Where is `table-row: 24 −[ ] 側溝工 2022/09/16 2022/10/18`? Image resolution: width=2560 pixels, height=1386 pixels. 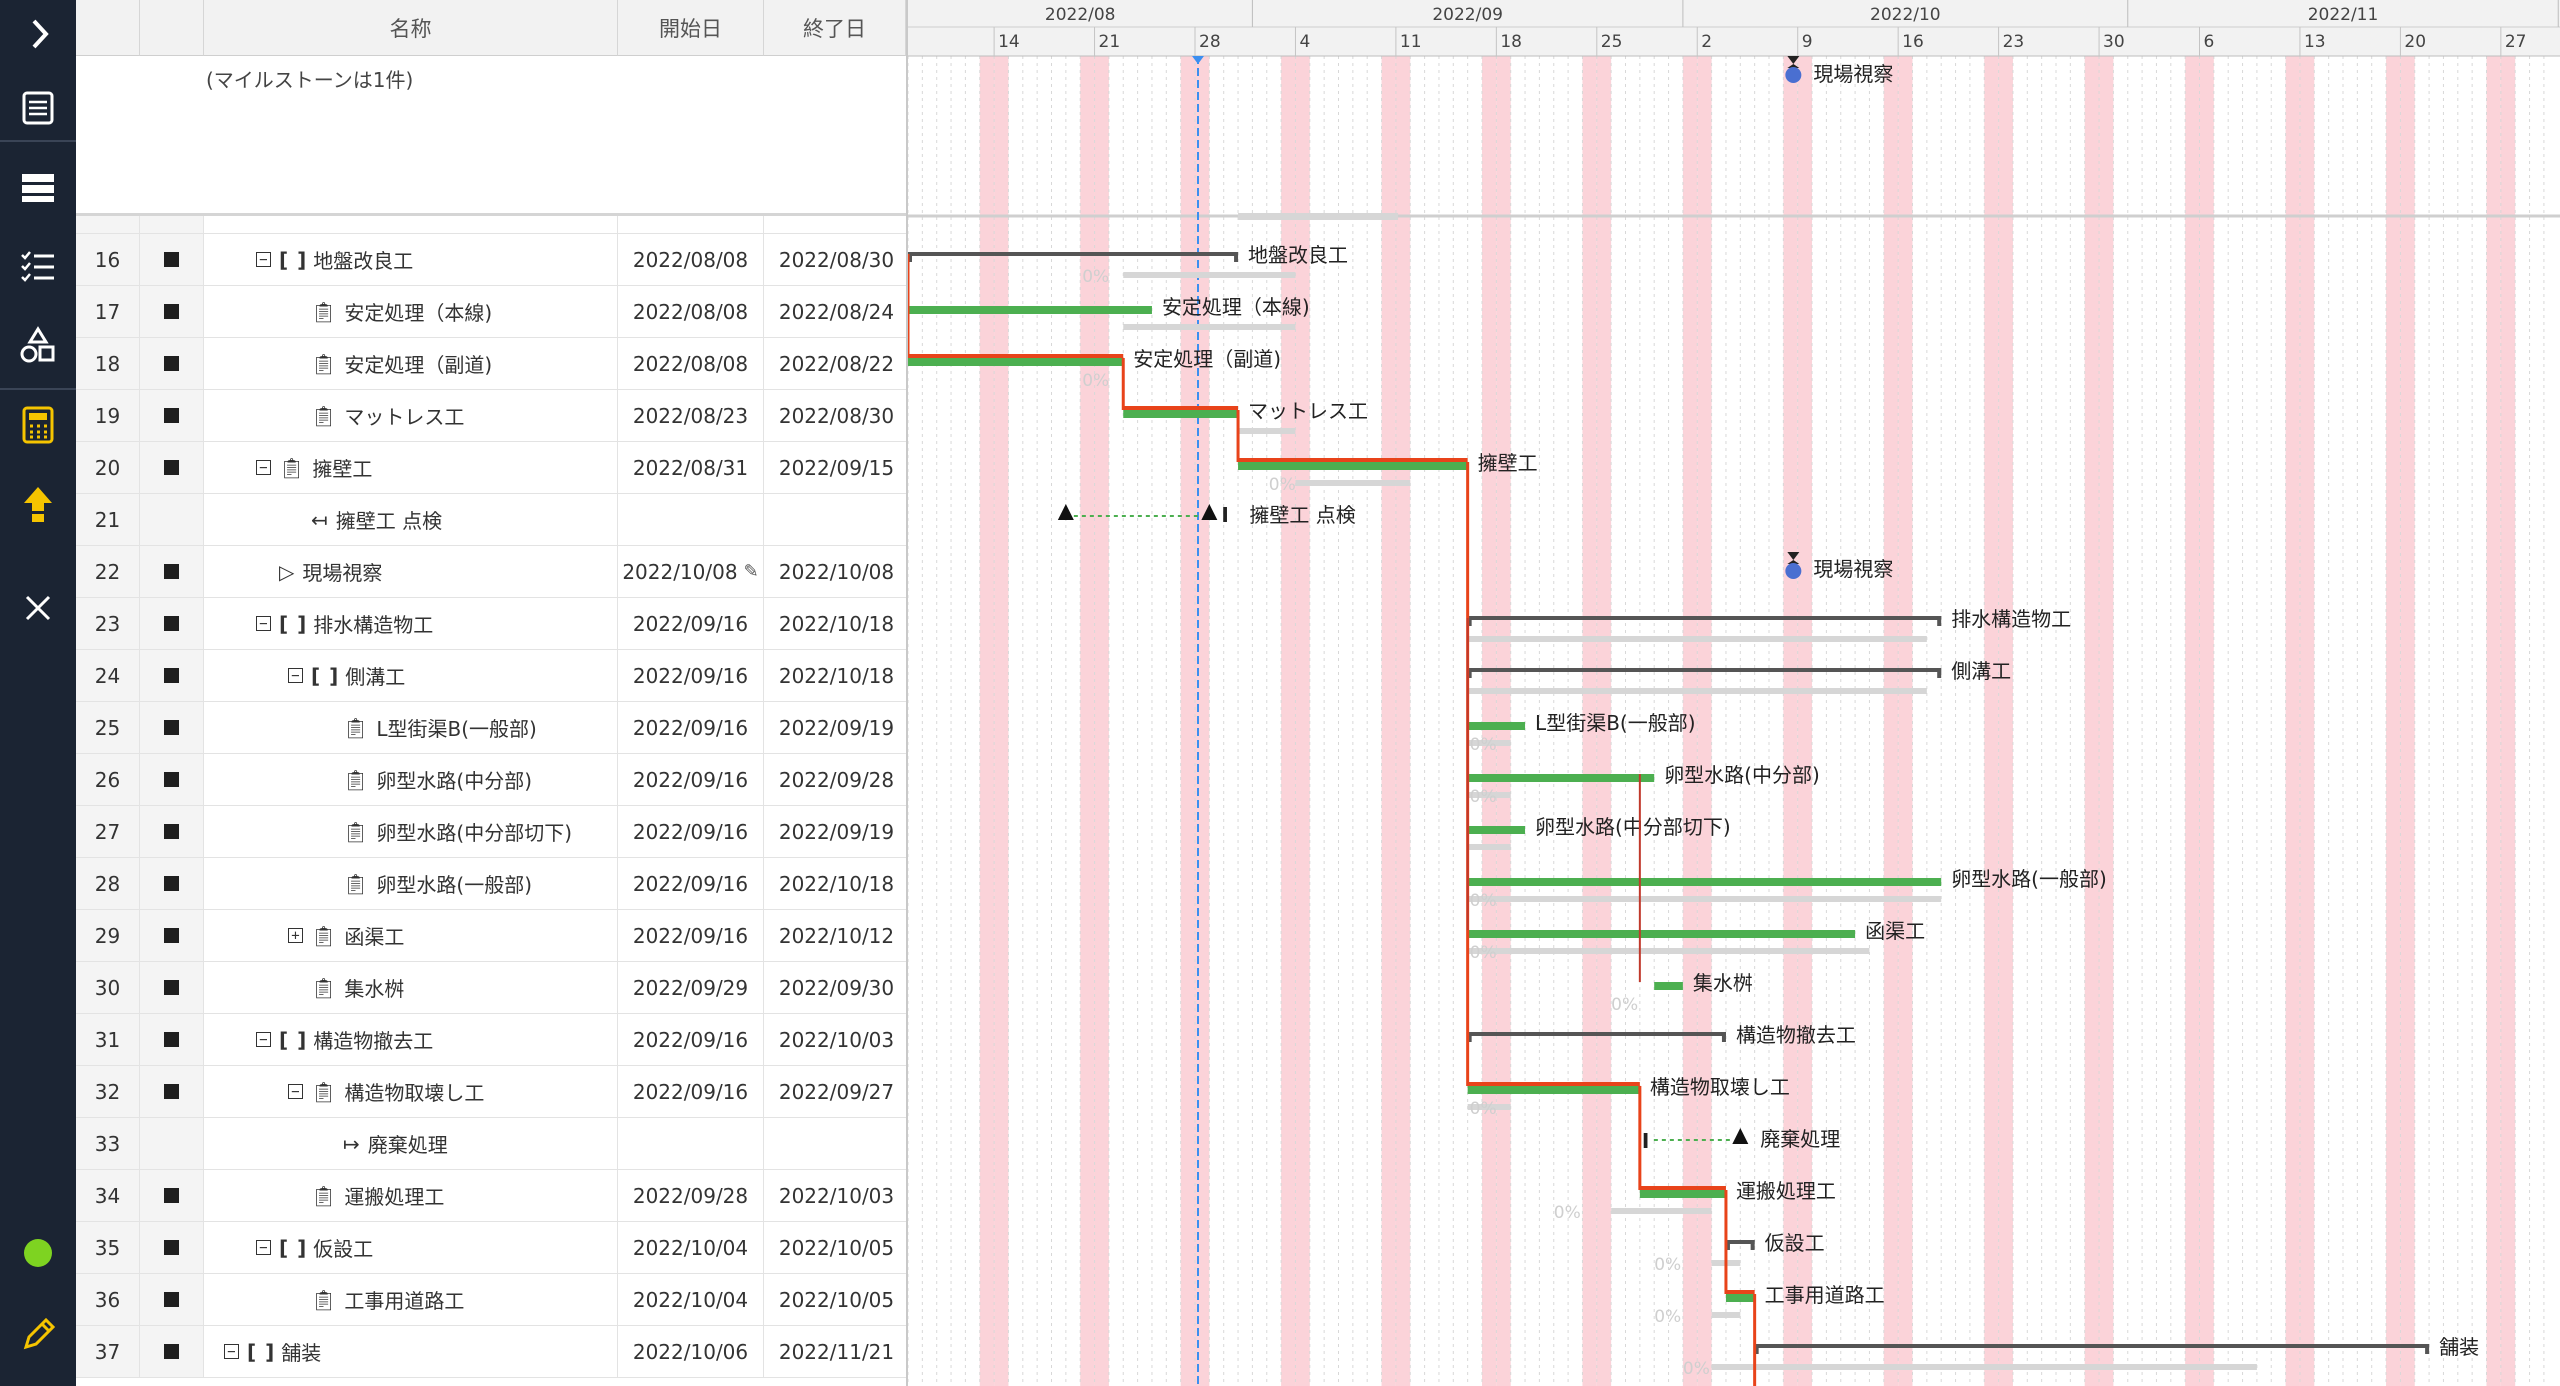 table-row: 24 −[ ] 側溝工 2022/09/16 2022/10/18 is located at coordinates (491, 676).